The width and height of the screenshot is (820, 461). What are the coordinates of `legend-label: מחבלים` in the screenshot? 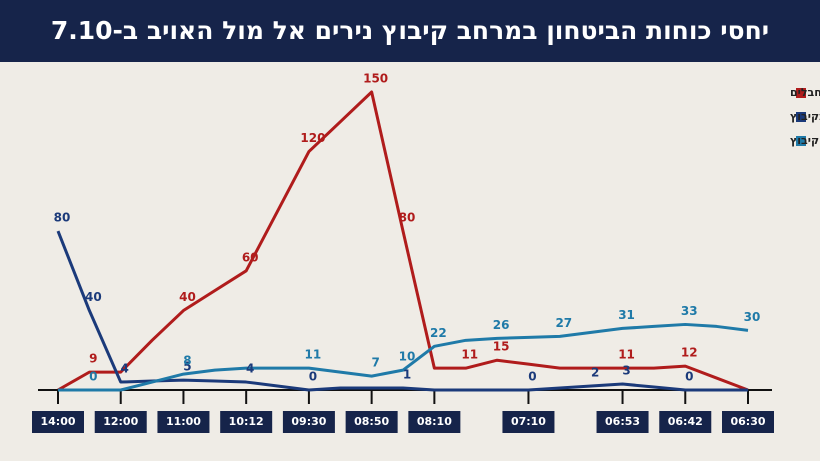 It's located at (805, 92).